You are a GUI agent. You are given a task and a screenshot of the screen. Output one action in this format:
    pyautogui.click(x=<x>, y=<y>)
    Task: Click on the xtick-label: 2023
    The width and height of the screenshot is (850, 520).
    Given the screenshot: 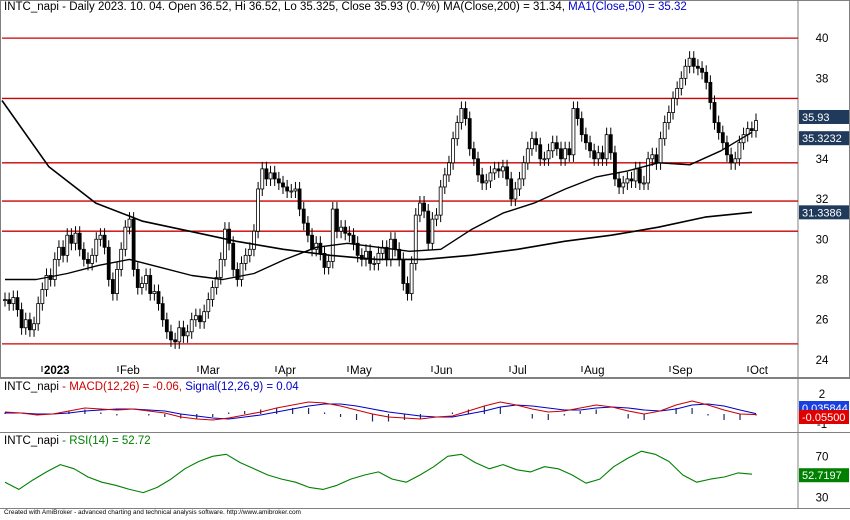 What is the action you would take?
    pyautogui.click(x=57, y=371)
    